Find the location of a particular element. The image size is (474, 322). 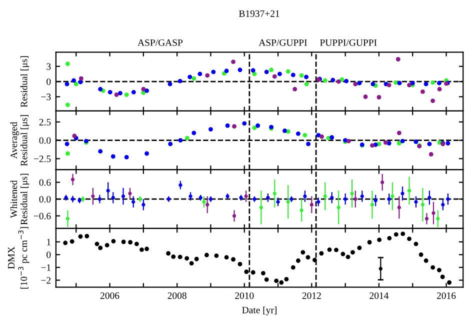

text: PUPPI/GUPPI is located at coordinates (348, 42).